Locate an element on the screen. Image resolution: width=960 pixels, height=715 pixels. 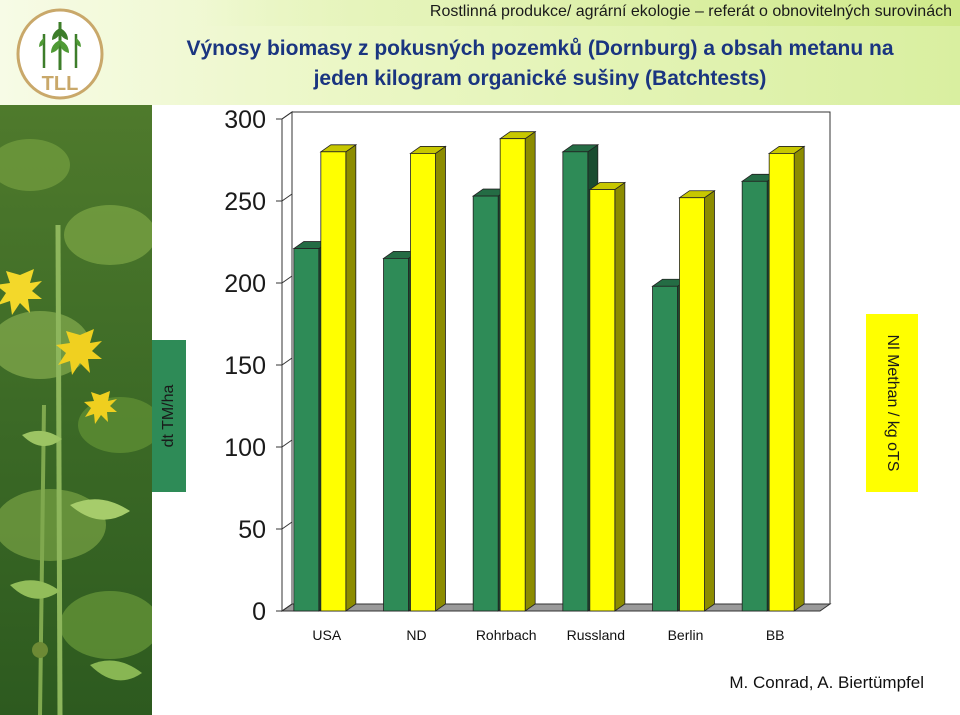
x-category-label: BB is located at coordinates (775, 635).